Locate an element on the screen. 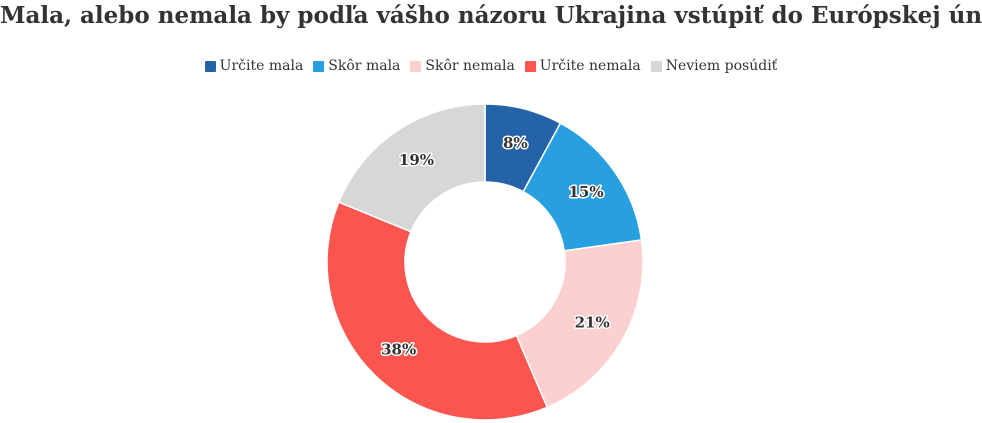  labels-group: 8% 15% 21% 38% 19% is located at coordinates (496, 246).